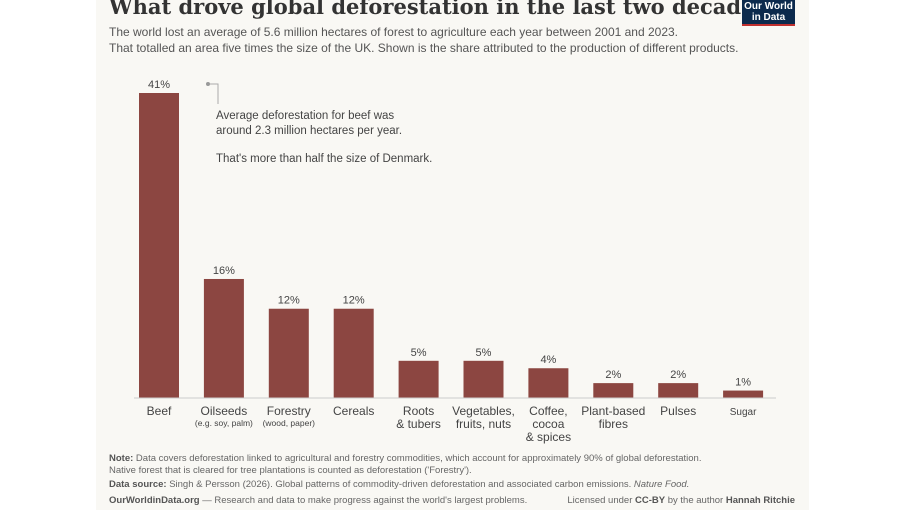  What do you see at coordinates (214, 93) in the screenshot?
I see `annotation-connector` at bounding box center [214, 93].